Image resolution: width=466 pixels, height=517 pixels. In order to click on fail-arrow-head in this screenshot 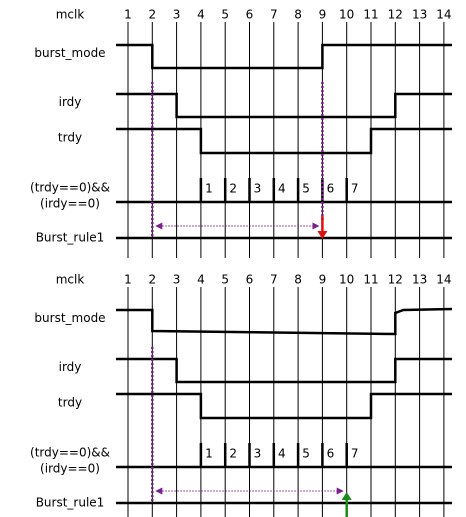, I will do `click(322, 235)`.